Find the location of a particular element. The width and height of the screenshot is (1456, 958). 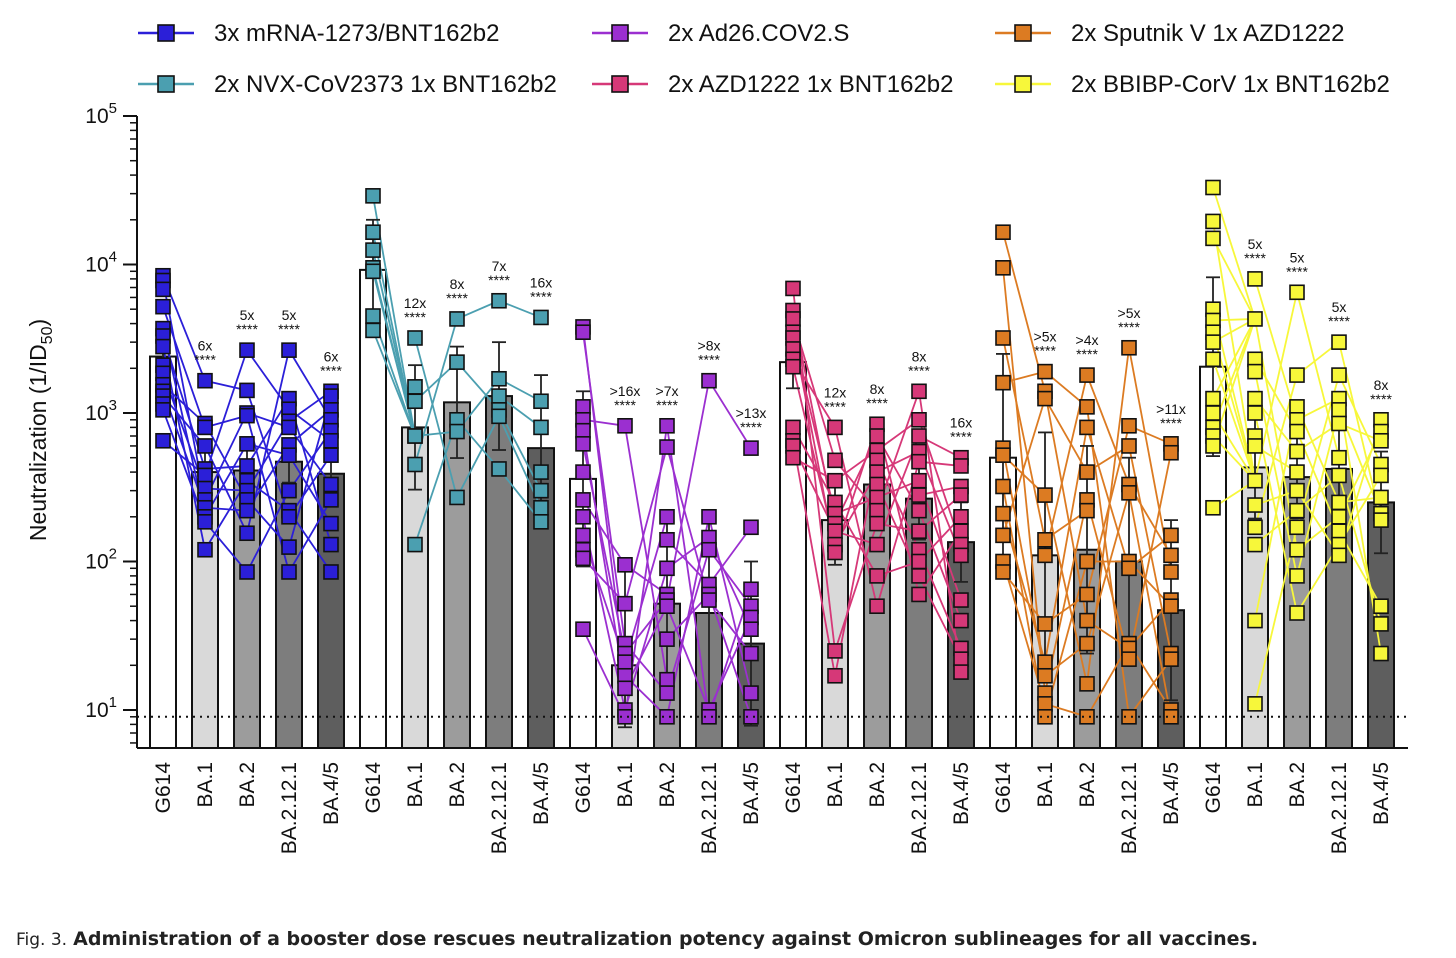

x-tick-label: BA.2 is located at coordinates (1297, 785).